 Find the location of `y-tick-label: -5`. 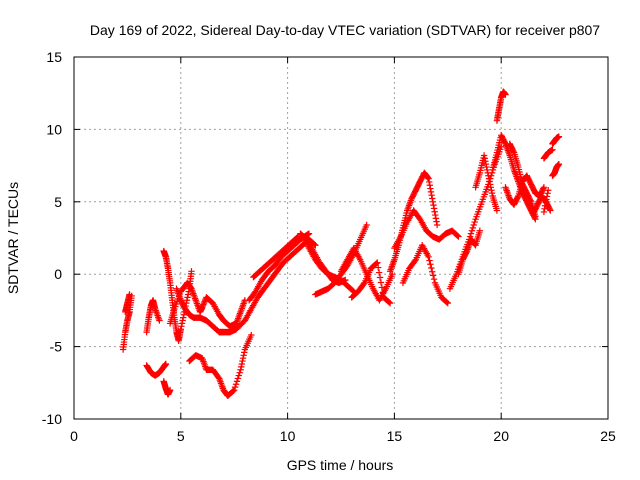

y-tick-label: -5 is located at coordinates (56, 347).